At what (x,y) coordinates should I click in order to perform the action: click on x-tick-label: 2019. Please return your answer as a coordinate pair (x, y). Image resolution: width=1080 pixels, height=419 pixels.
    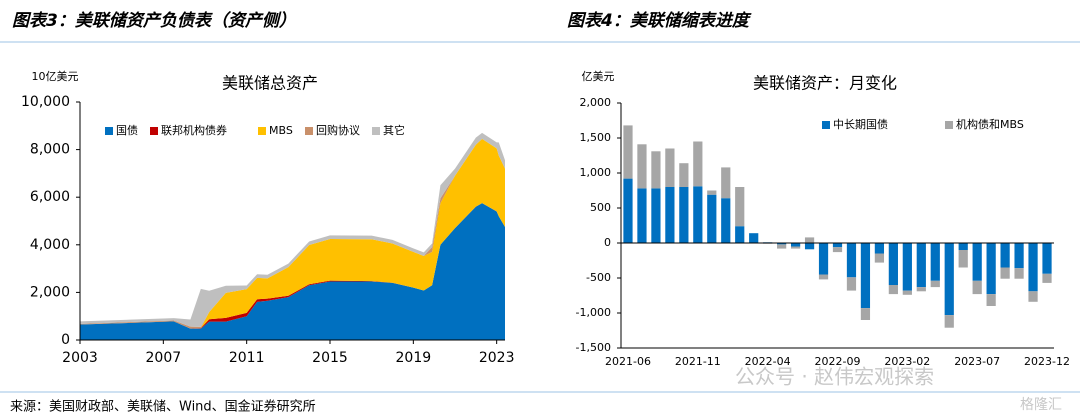
    Looking at the image, I should click on (414, 358).